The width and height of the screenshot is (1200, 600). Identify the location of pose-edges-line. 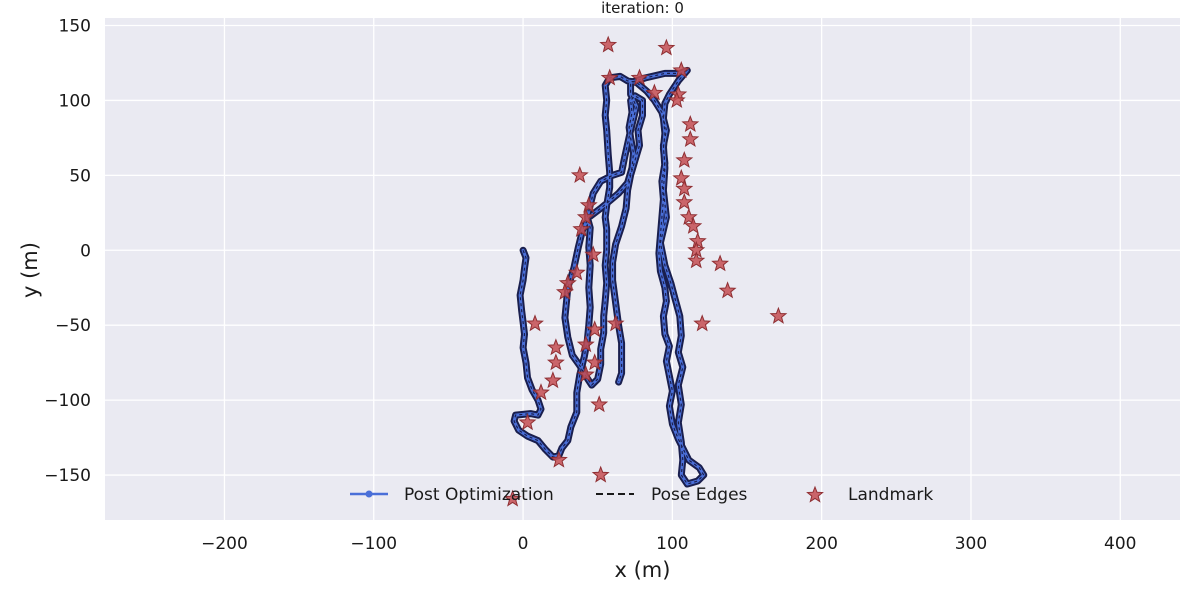
(609, 277).